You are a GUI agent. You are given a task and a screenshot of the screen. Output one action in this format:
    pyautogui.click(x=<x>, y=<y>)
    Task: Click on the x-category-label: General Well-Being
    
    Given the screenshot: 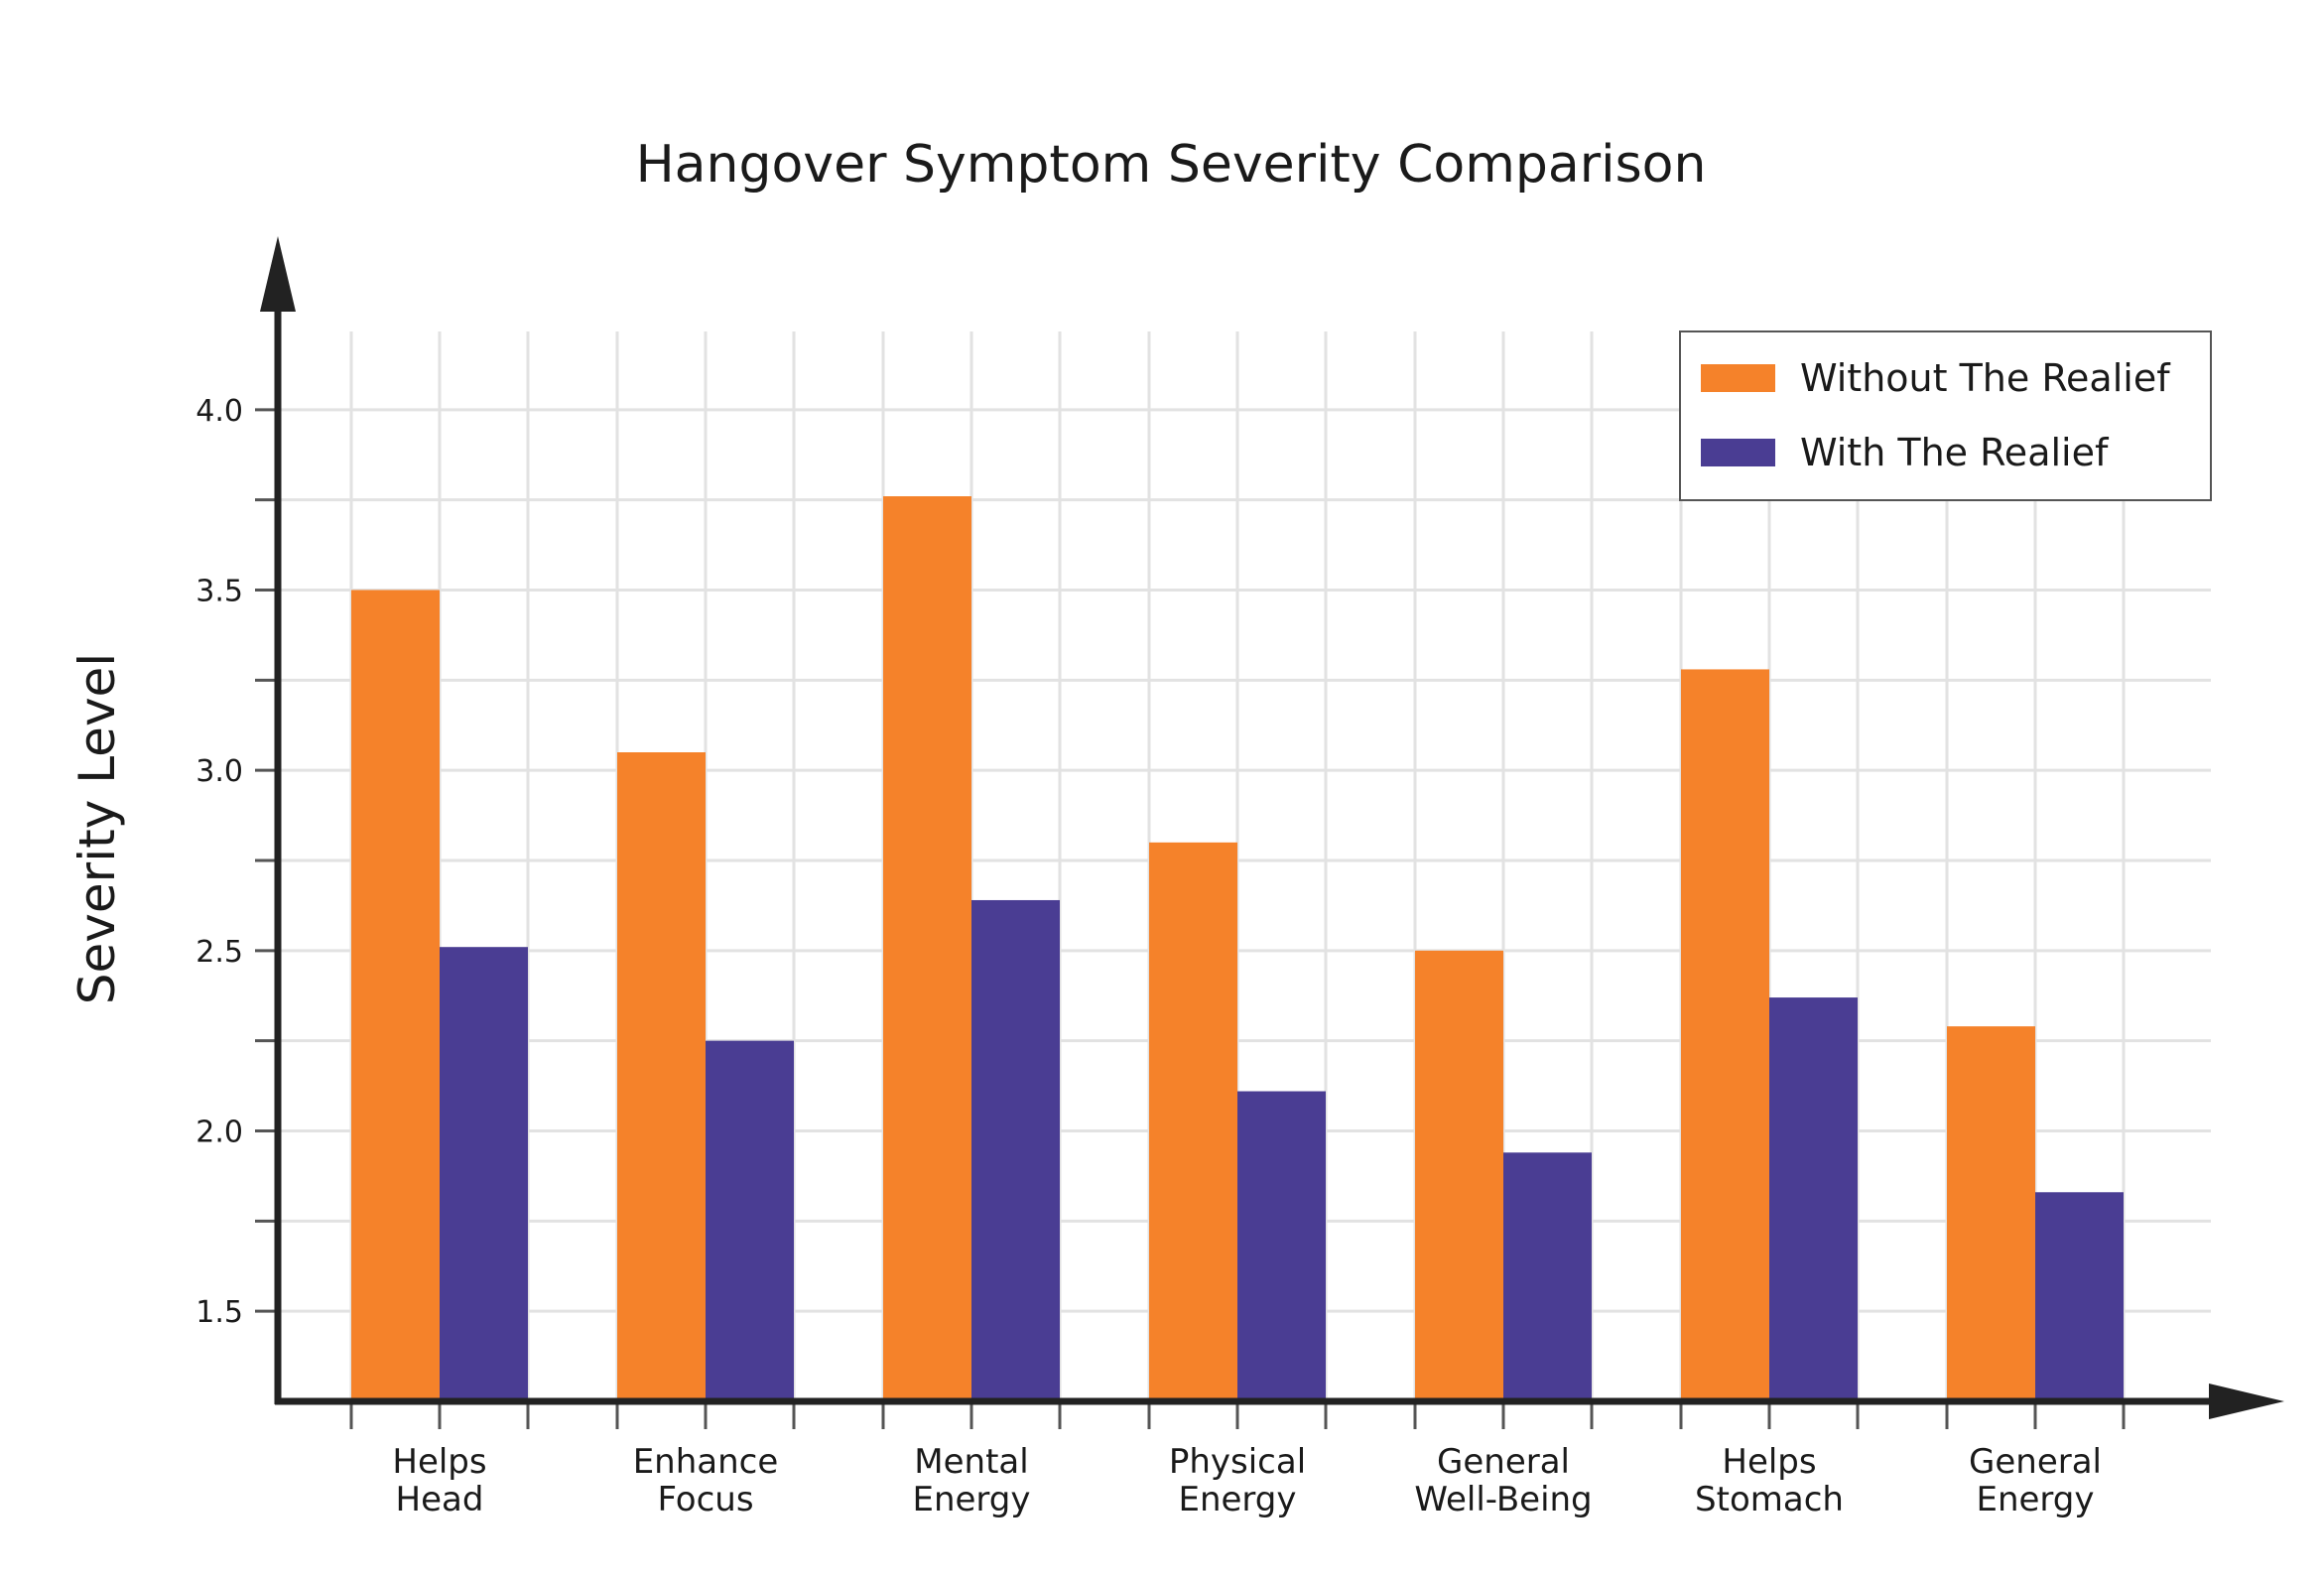 What is the action you would take?
    pyautogui.click(x=1503, y=1481)
    